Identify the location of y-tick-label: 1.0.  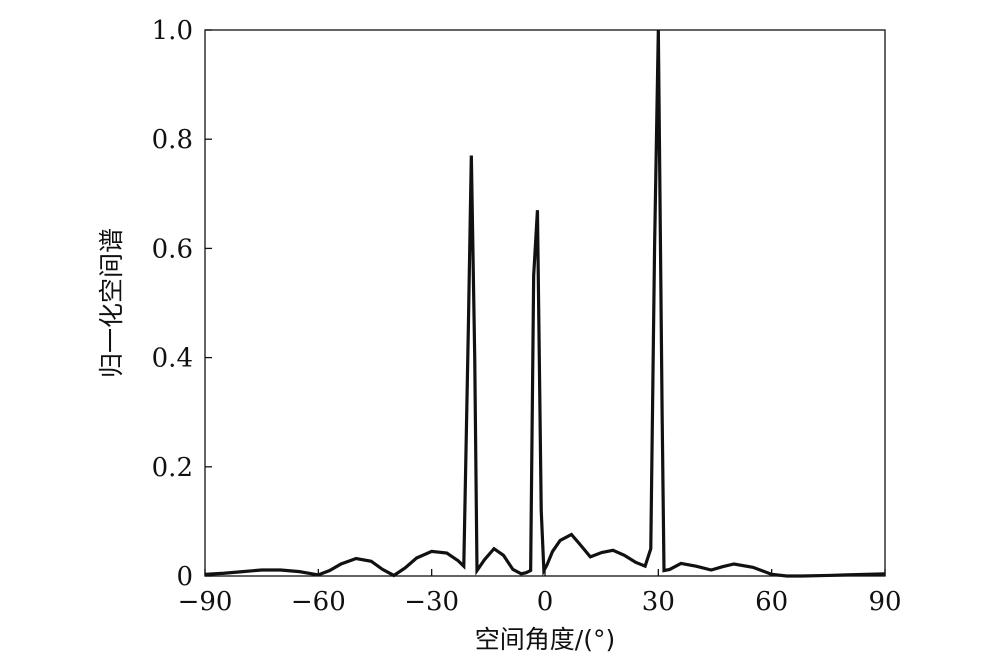
(172, 31).